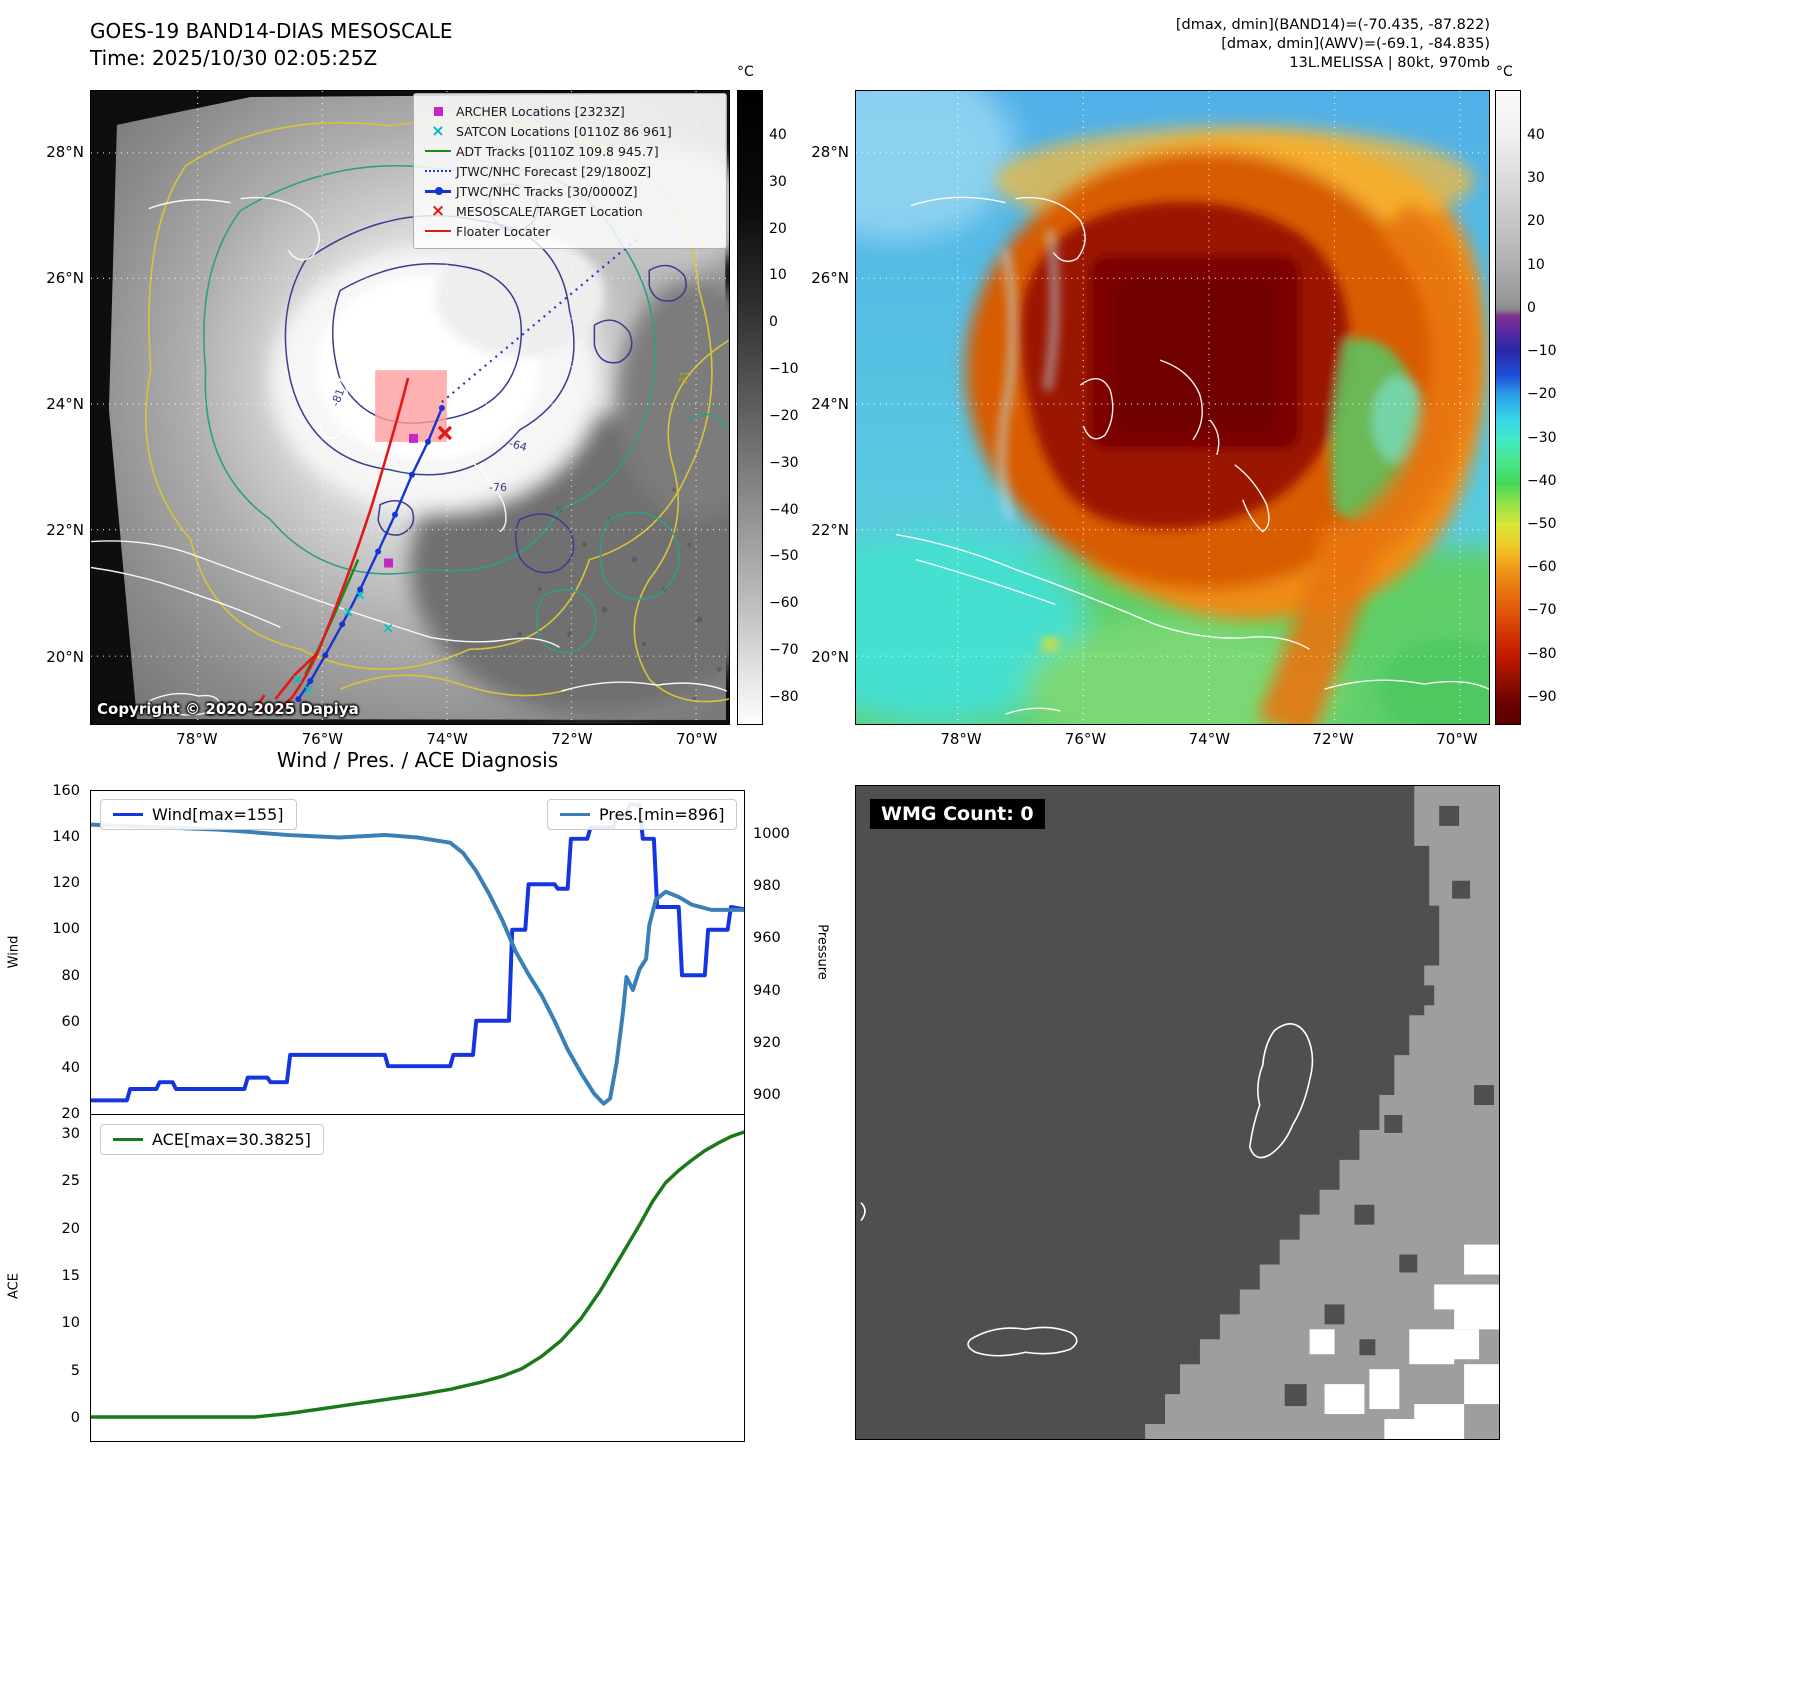 This screenshot has width=1797, height=1690. Describe the element at coordinates (417, 760) in the screenshot. I see `chart-title: Wind / Pres. / ACE Diagnosis` at that location.